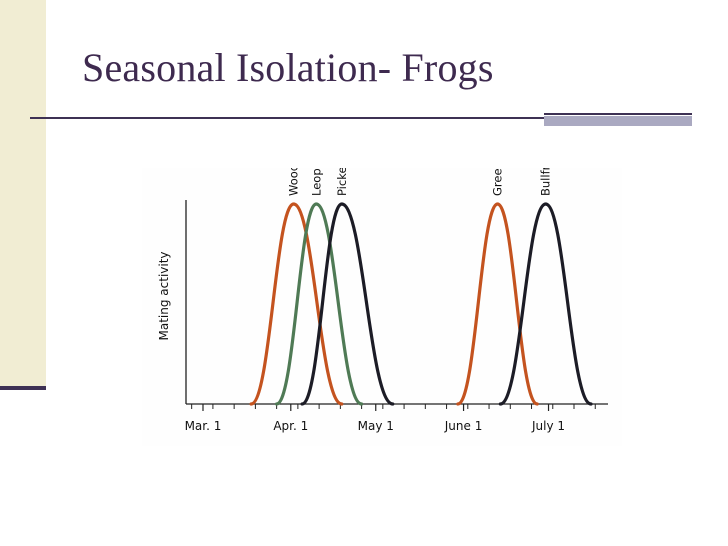 This screenshot has height=546, width=728. I want to click on x-tick-label: Apr. 1, so click(290, 426).